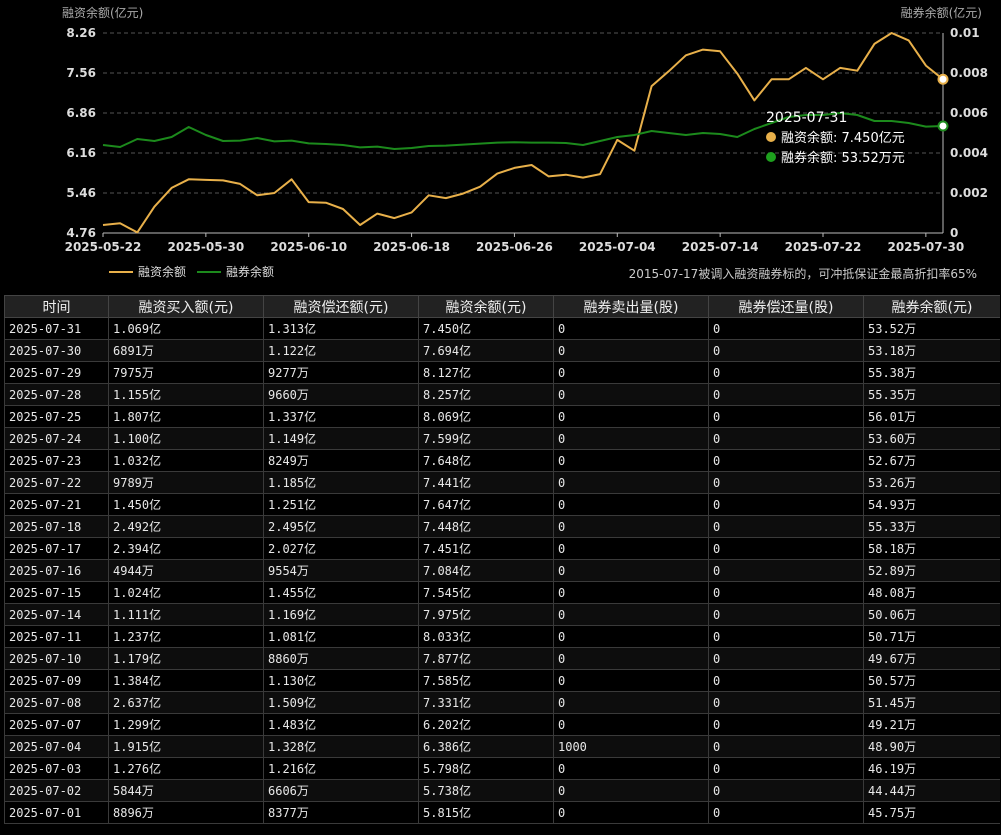  Describe the element at coordinates (486, 636) in the screenshot. I see `table-cell: 8.033亿` at that location.